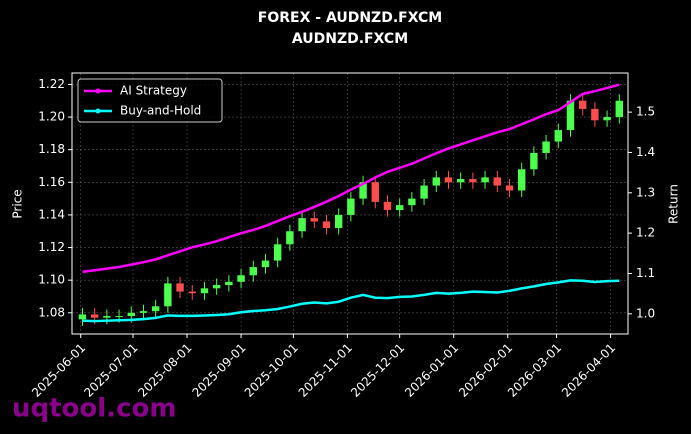 The height and width of the screenshot is (434, 691). I want to click on y2-tick-label: 1.2, so click(645, 233).